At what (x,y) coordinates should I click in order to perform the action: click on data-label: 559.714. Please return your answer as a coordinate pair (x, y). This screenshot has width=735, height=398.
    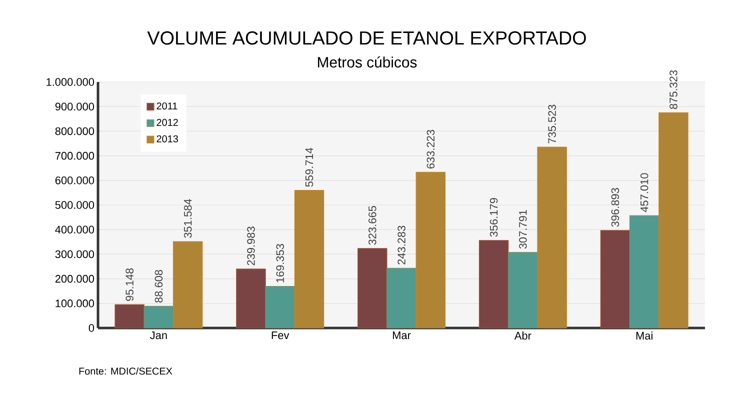
    Looking at the image, I should click on (309, 167).